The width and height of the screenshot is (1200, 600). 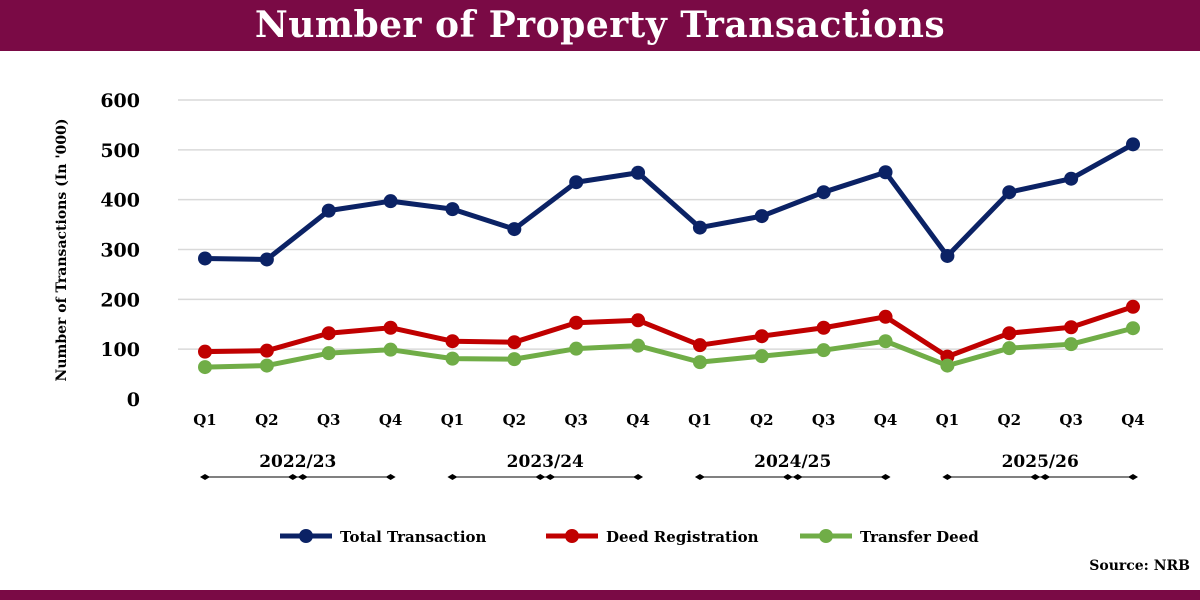 I want to click on y-tick-label: 400, so click(x=120, y=201).